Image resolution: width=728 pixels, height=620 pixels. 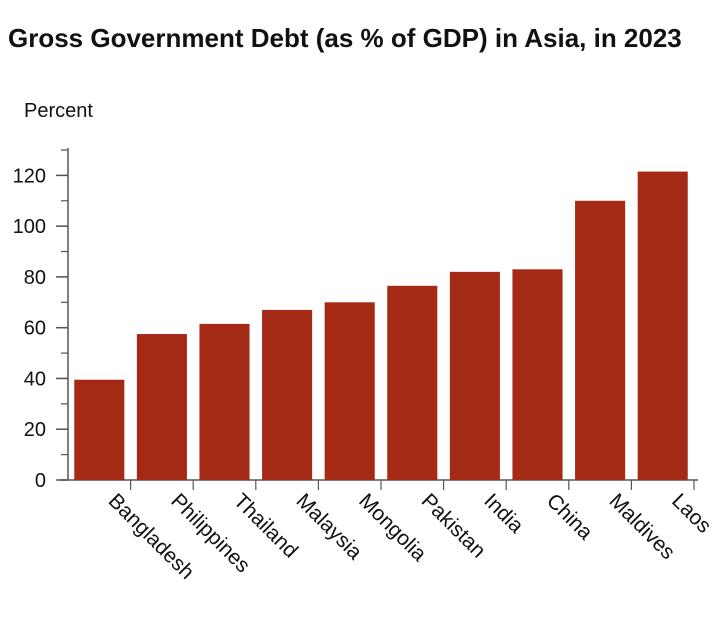 What do you see at coordinates (503, 513) in the screenshot?
I see `x-tick-label: India` at bounding box center [503, 513].